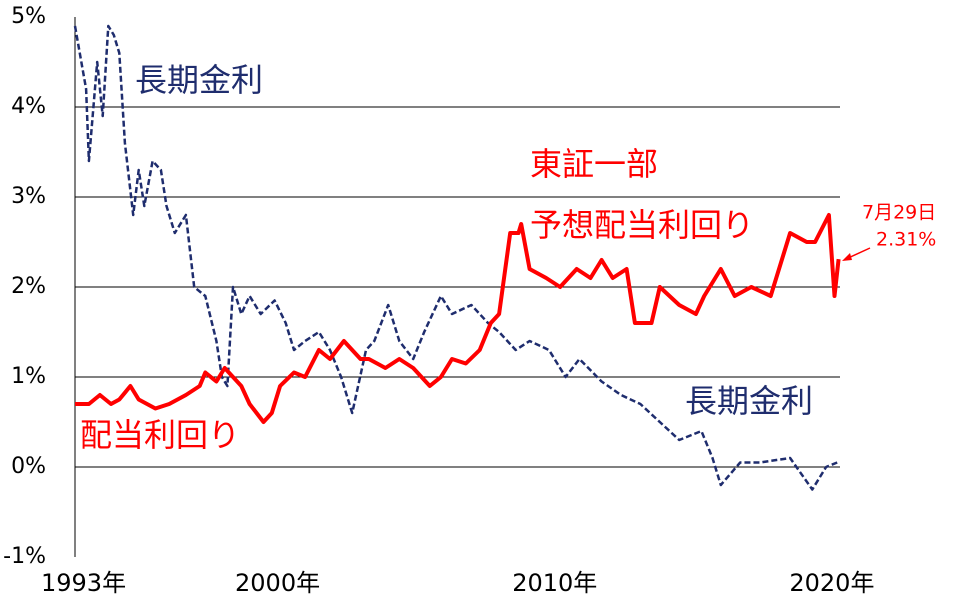 This screenshot has height=601, width=960. Describe the element at coordinates (83, 583) in the screenshot. I see `x-tick-label: 1993年` at that location.